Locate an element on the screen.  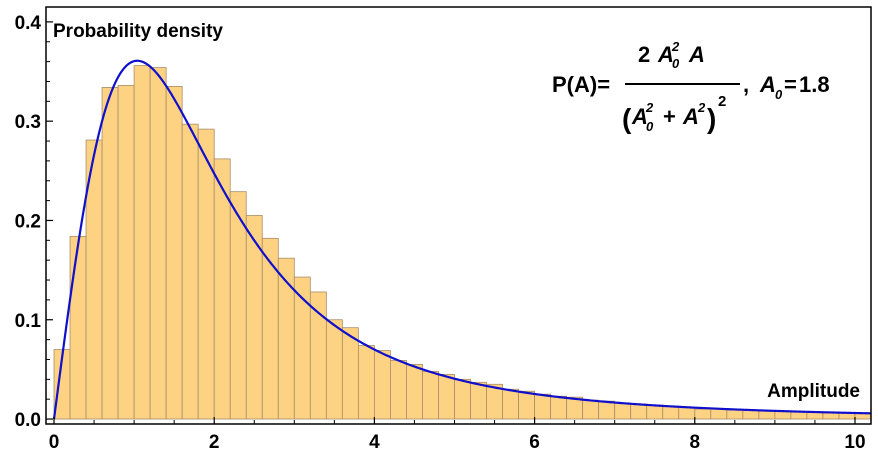
formula-prefix: P(A)= is located at coordinates (581, 84).